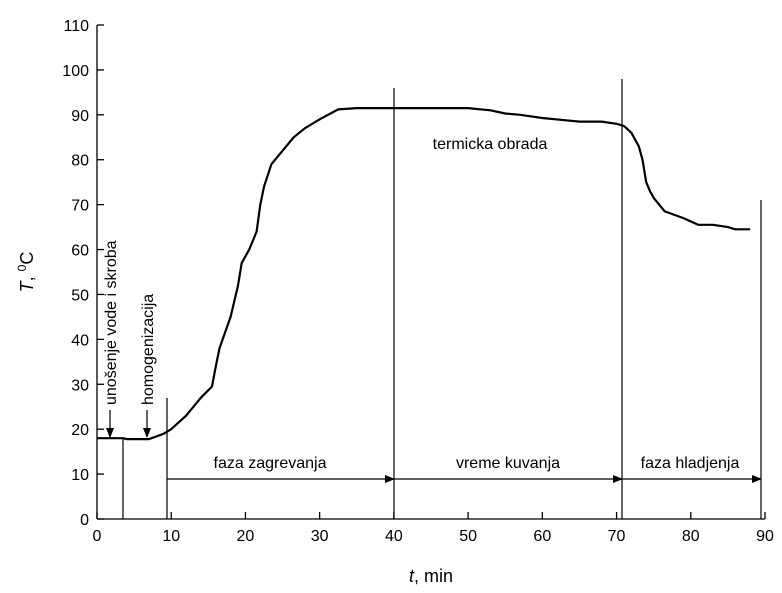 The height and width of the screenshot is (593, 782). What do you see at coordinates (542, 536) in the screenshot?
I see `x-tick-label: 60` at bounding box center [542, 536].